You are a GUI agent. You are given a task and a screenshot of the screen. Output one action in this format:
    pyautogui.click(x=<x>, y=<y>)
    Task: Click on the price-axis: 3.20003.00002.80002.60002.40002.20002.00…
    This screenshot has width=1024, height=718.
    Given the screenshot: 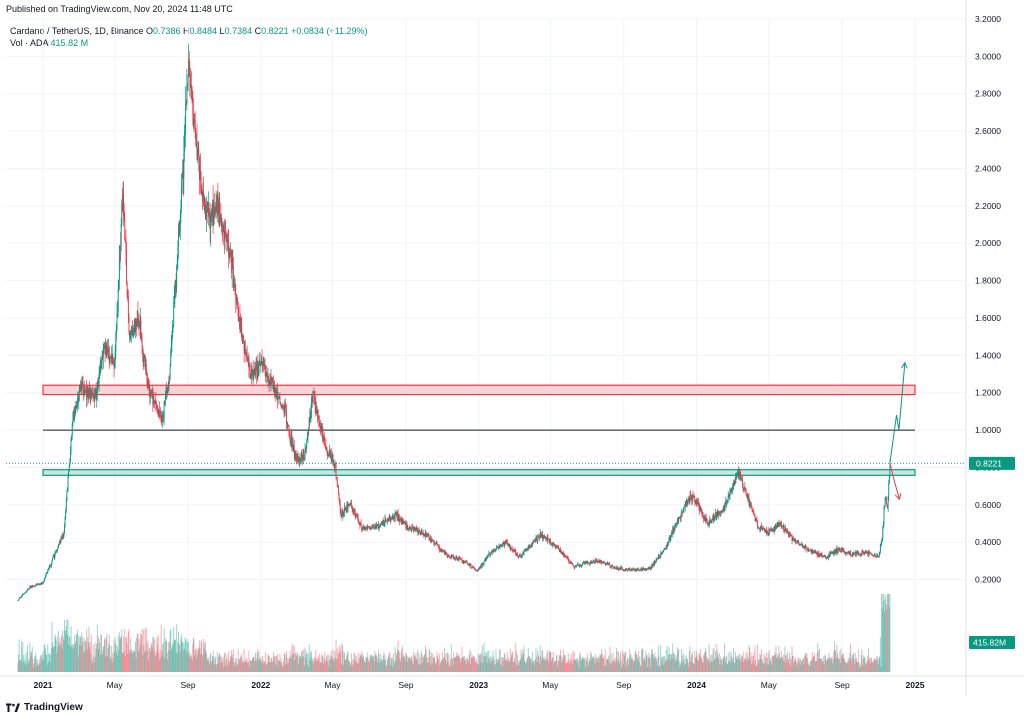 What is the action you would take?
    pyautogui.click(x=992, y=331)
    